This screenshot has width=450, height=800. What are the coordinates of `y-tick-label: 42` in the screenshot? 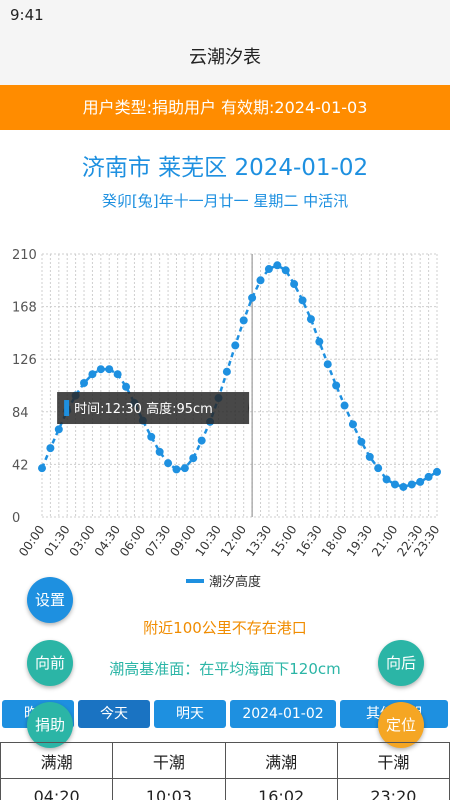 It's located at (20, 465).